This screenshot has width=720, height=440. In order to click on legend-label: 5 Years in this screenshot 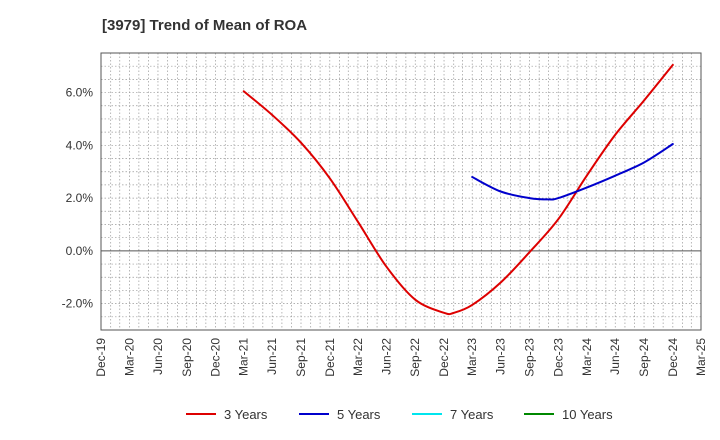, I will do `click(359, 414)`.